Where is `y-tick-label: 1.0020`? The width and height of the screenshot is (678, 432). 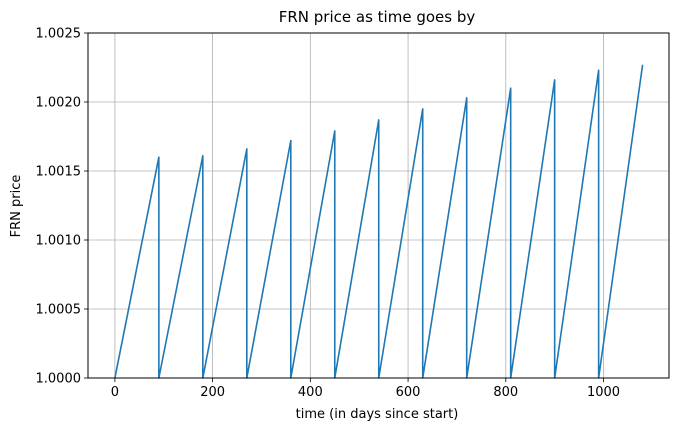
y-tick-label: 1.0020 is located at coordinates (59, 103).